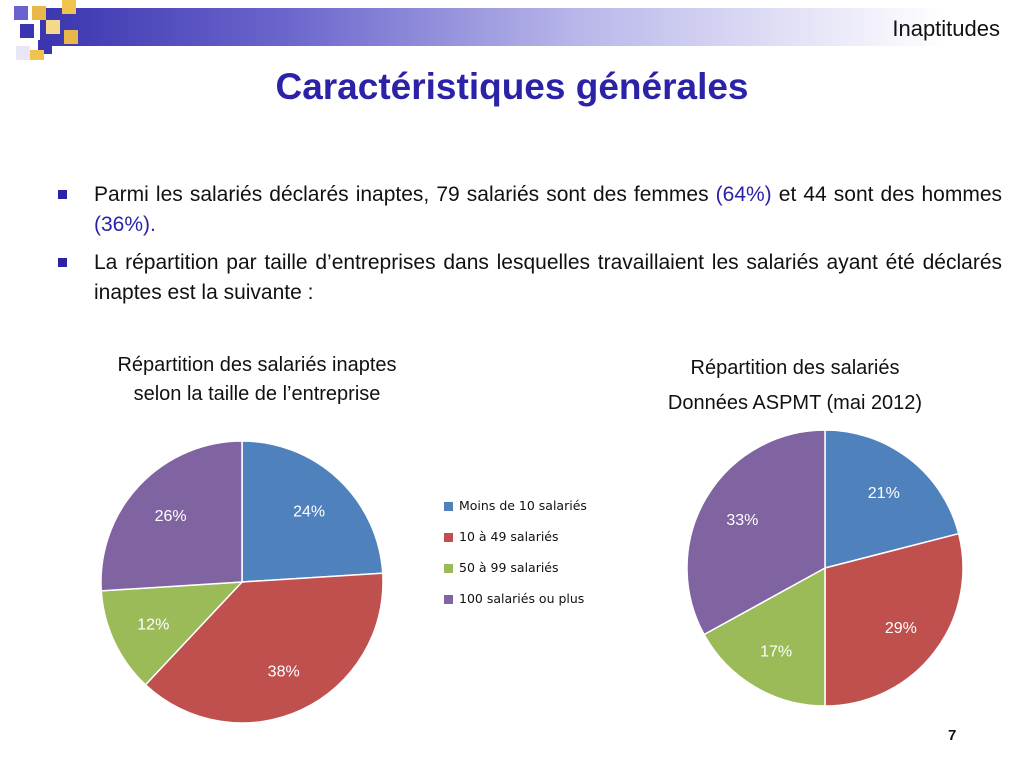  I want to click on pie-chart-inaptes: 24% 38% 12% 26%, so click(242, 582).